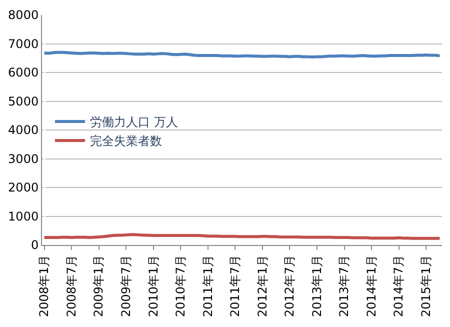  I want to click on y-tick-label: 3000, so click(23, 159).